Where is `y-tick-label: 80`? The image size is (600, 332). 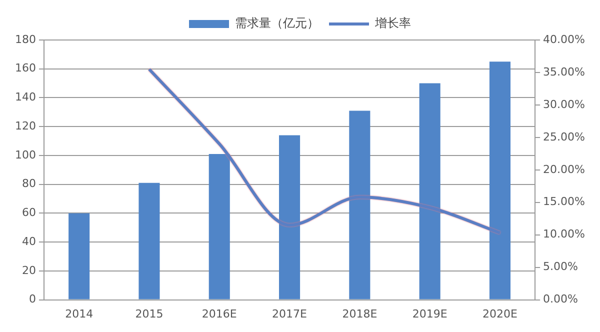 y-tick-label: 80 is located at coordinates (29, 183).